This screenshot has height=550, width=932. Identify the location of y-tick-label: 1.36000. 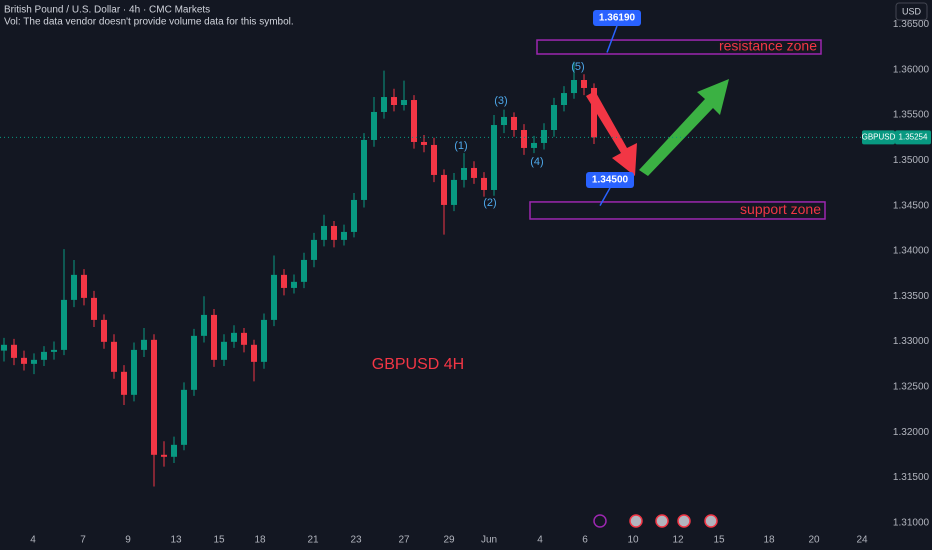
(911, 69).